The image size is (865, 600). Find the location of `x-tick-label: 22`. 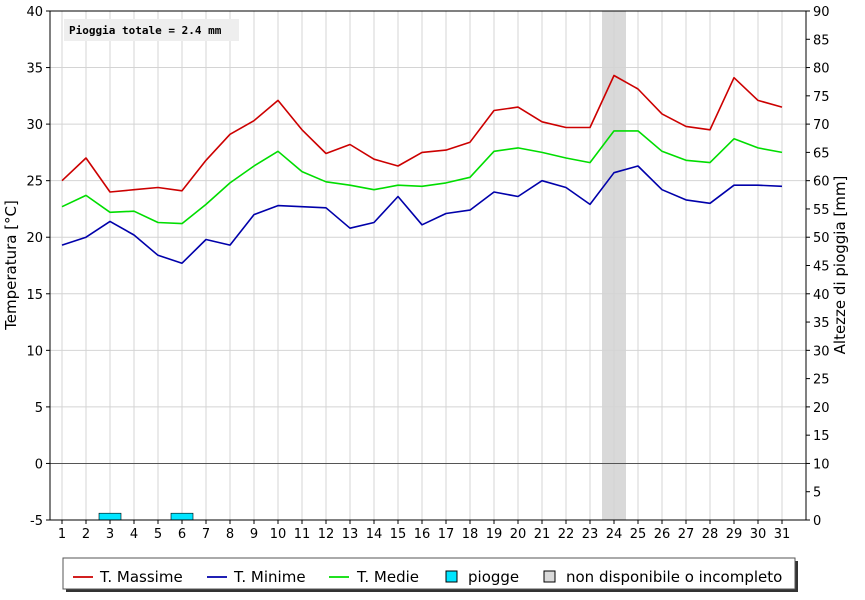

x-tick-label: 22 is located at coordinates (566, 534).